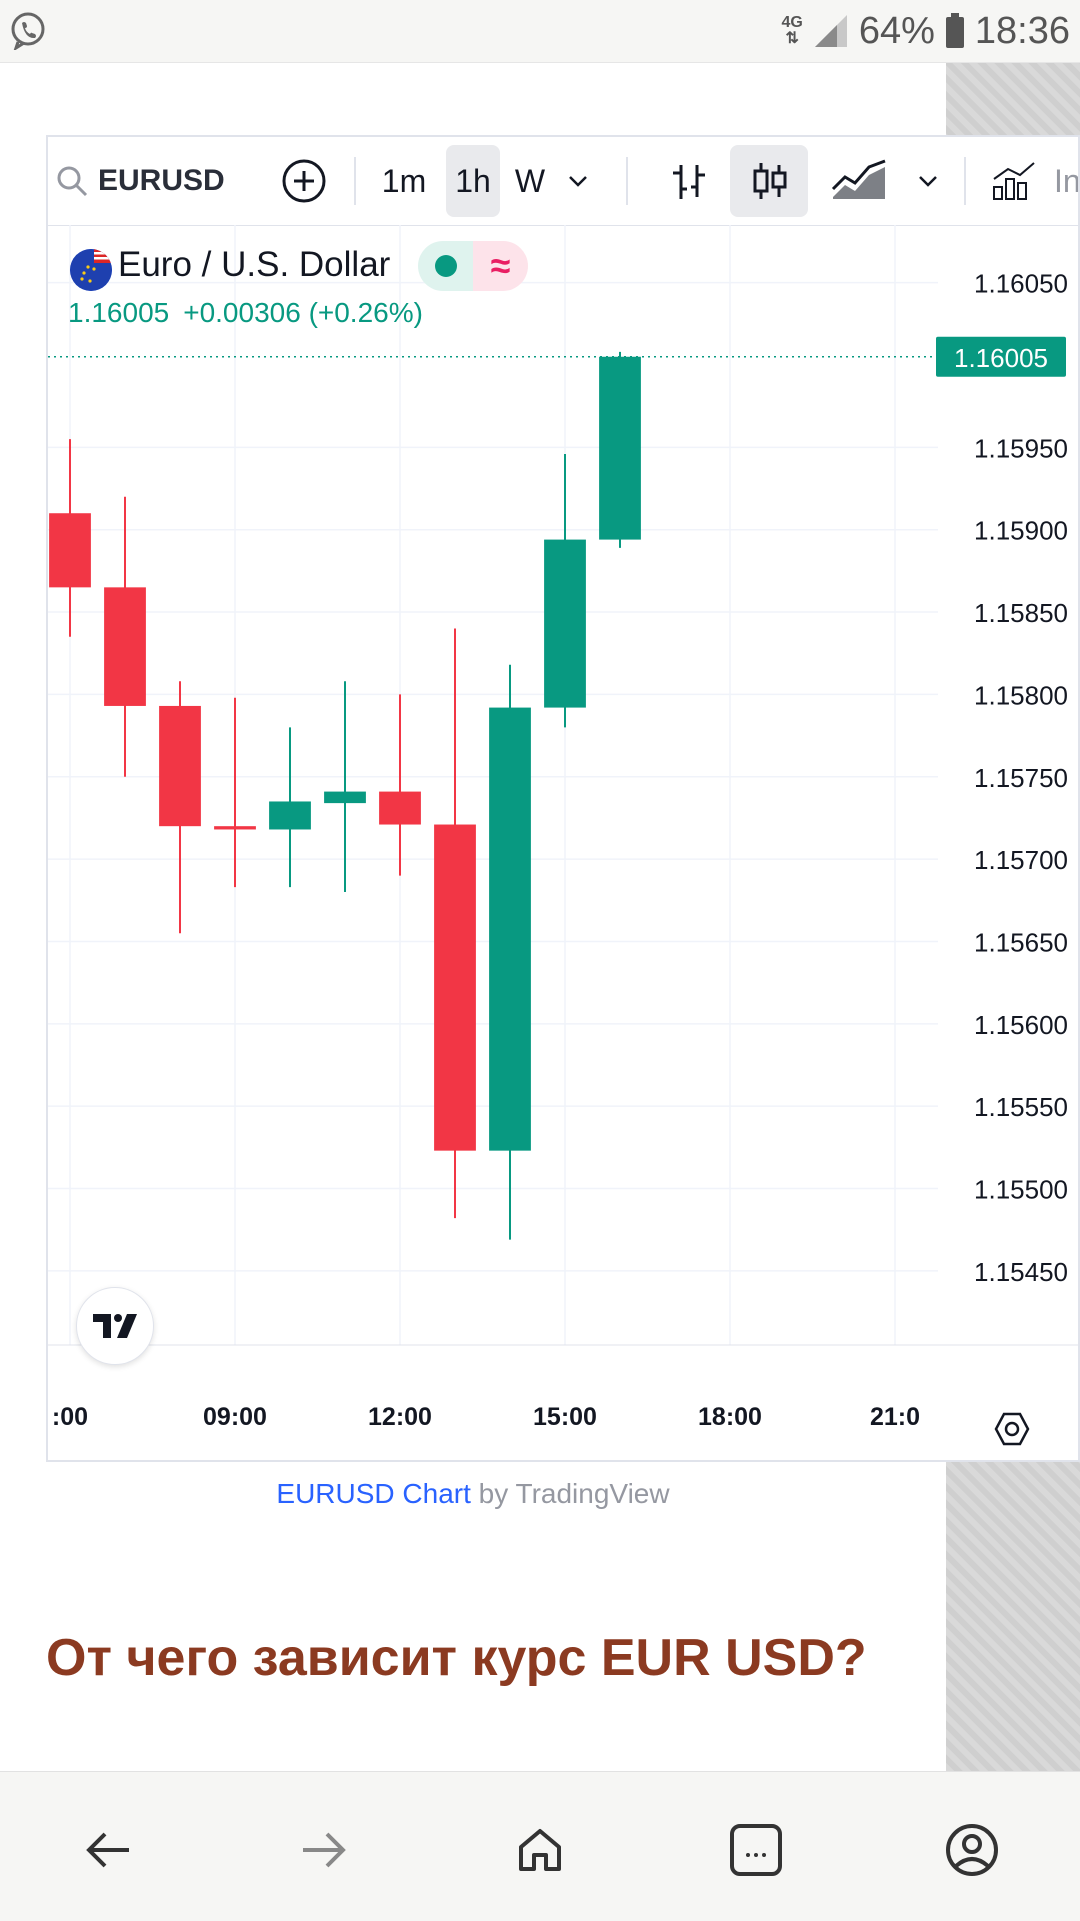 This screenshot has height=1921, width=1080. I want to click on candles-style-button, so click(769, 181).